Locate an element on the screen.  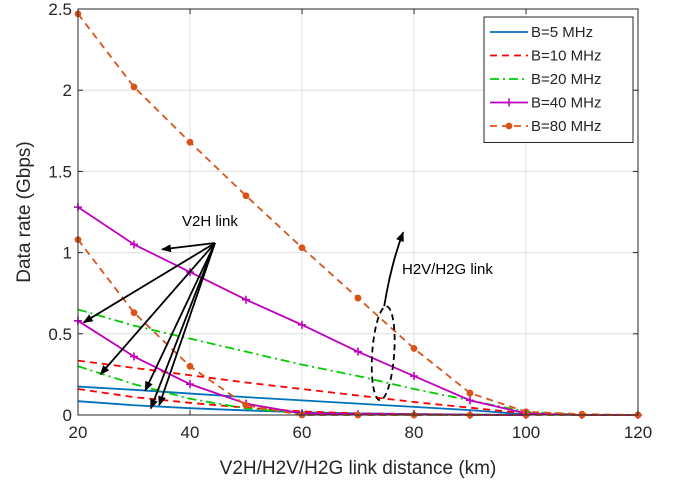
legend-label: B=20 MHz is located at coordinates (566, 79).